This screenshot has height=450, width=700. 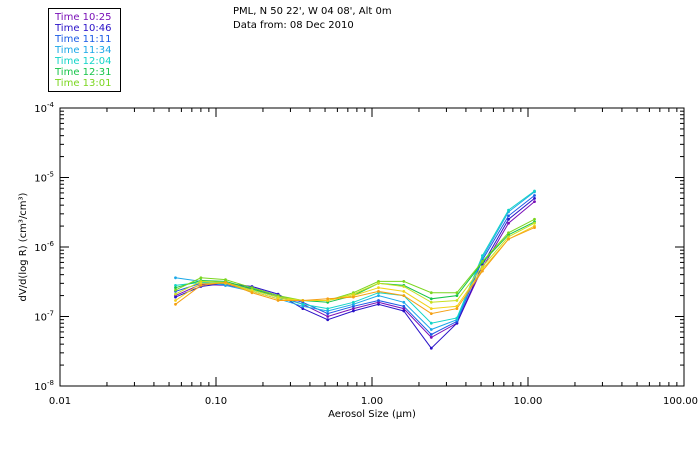 What do you see at coordinates (372, 401) in the screenshot?
I see `x-tick-label: 1.00` at bounding box center [372, 401].